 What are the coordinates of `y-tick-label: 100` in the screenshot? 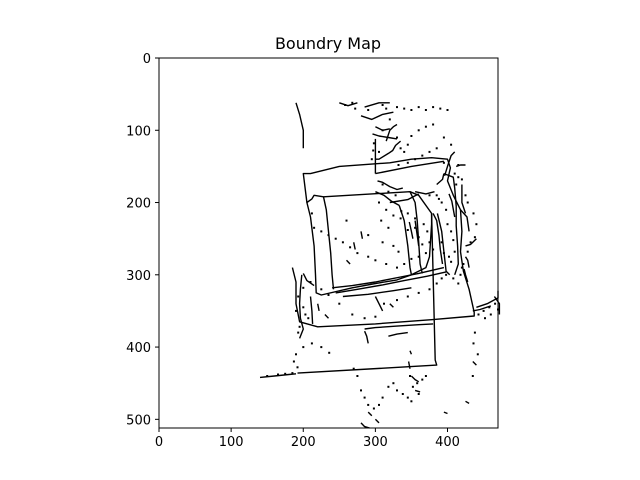 It's located at (138, 131).